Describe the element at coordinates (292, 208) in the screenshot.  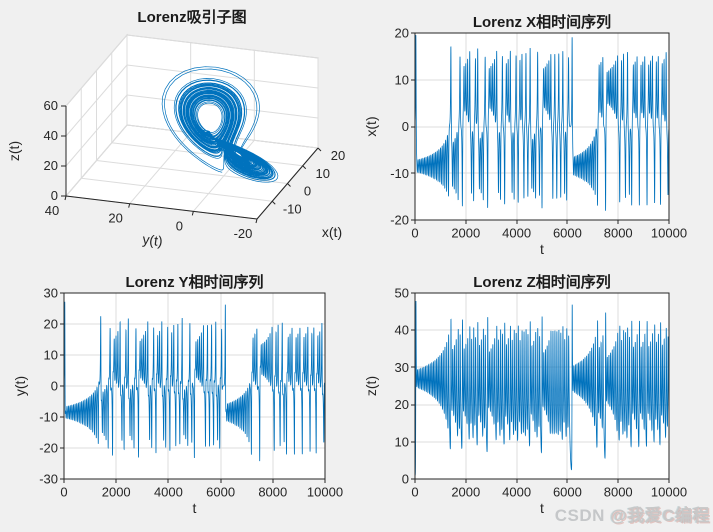
I see `x-tick-label: -10` at that location.